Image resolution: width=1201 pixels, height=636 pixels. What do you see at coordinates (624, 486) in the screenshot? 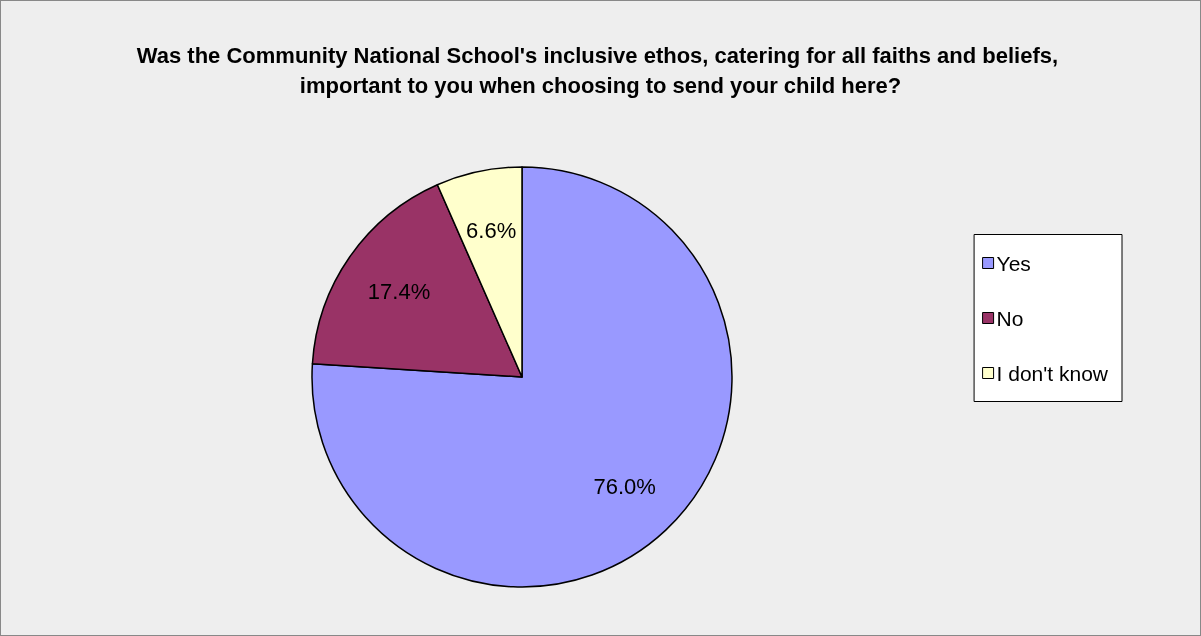
I see `data-label: 76.0%` at bounding box center [624, 486].